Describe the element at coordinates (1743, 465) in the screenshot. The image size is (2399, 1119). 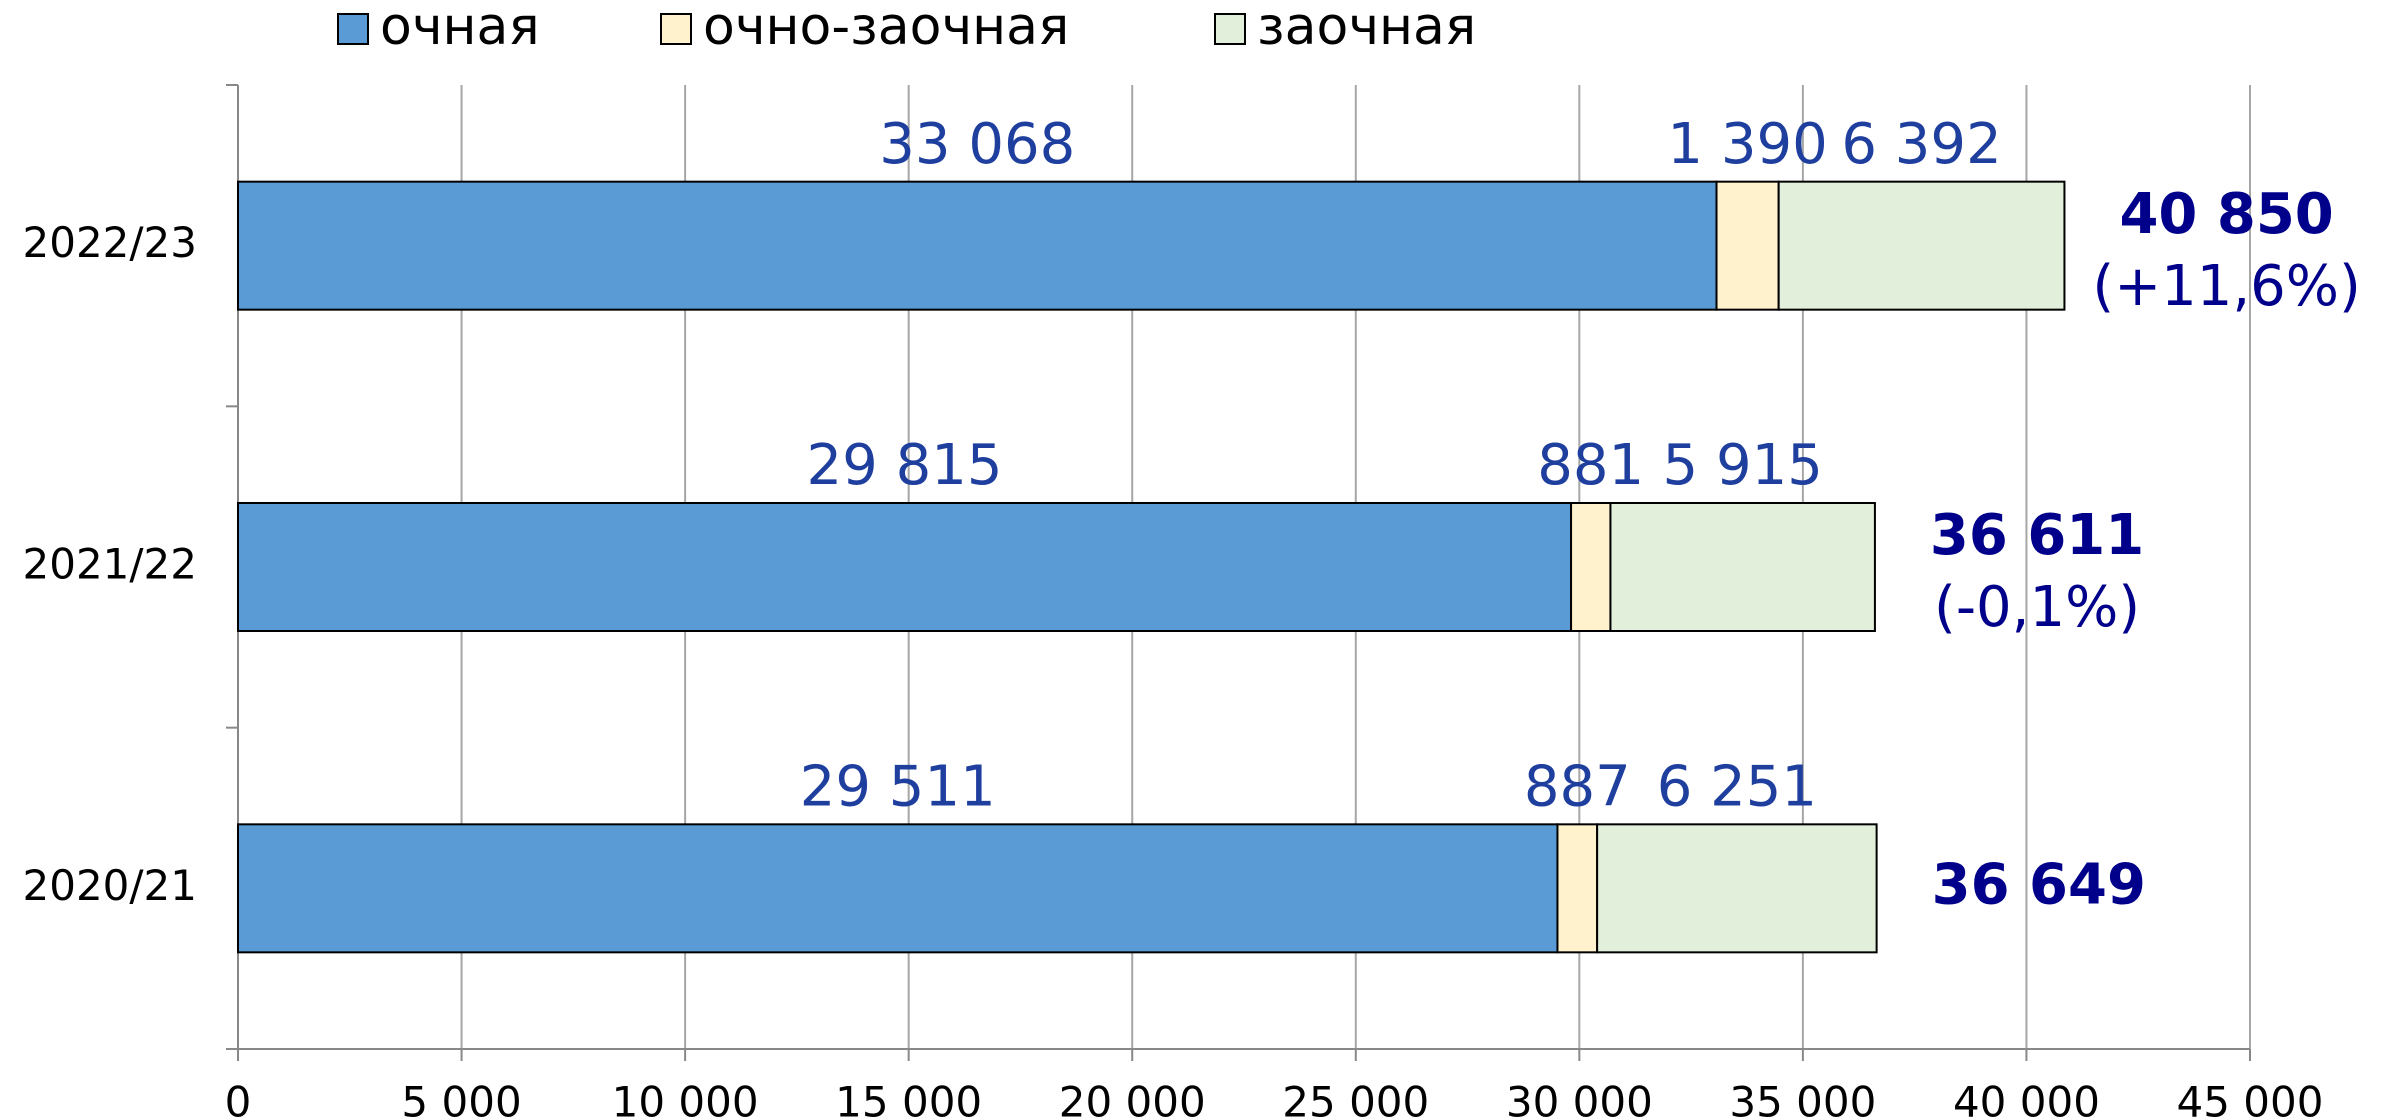
I see `value-label: 5 915` at that location.